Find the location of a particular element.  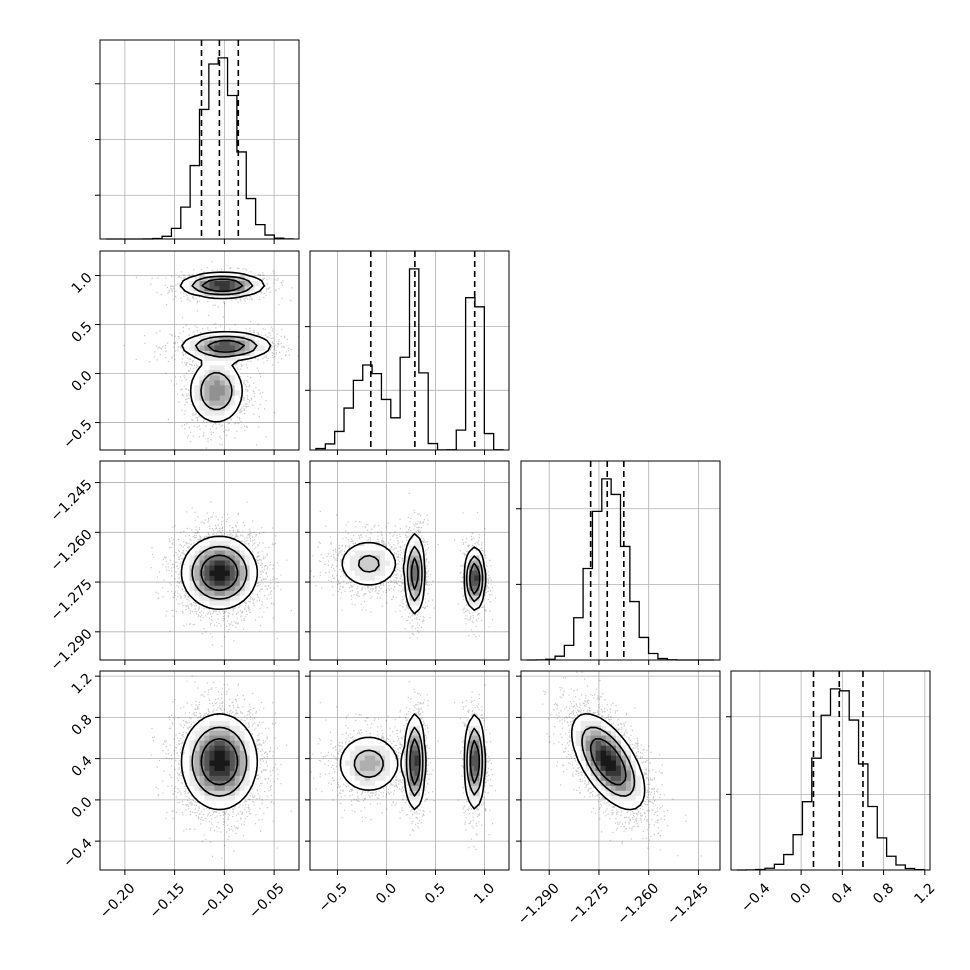

y-tick-label: −0.4 is located at coordinates (77, 852).